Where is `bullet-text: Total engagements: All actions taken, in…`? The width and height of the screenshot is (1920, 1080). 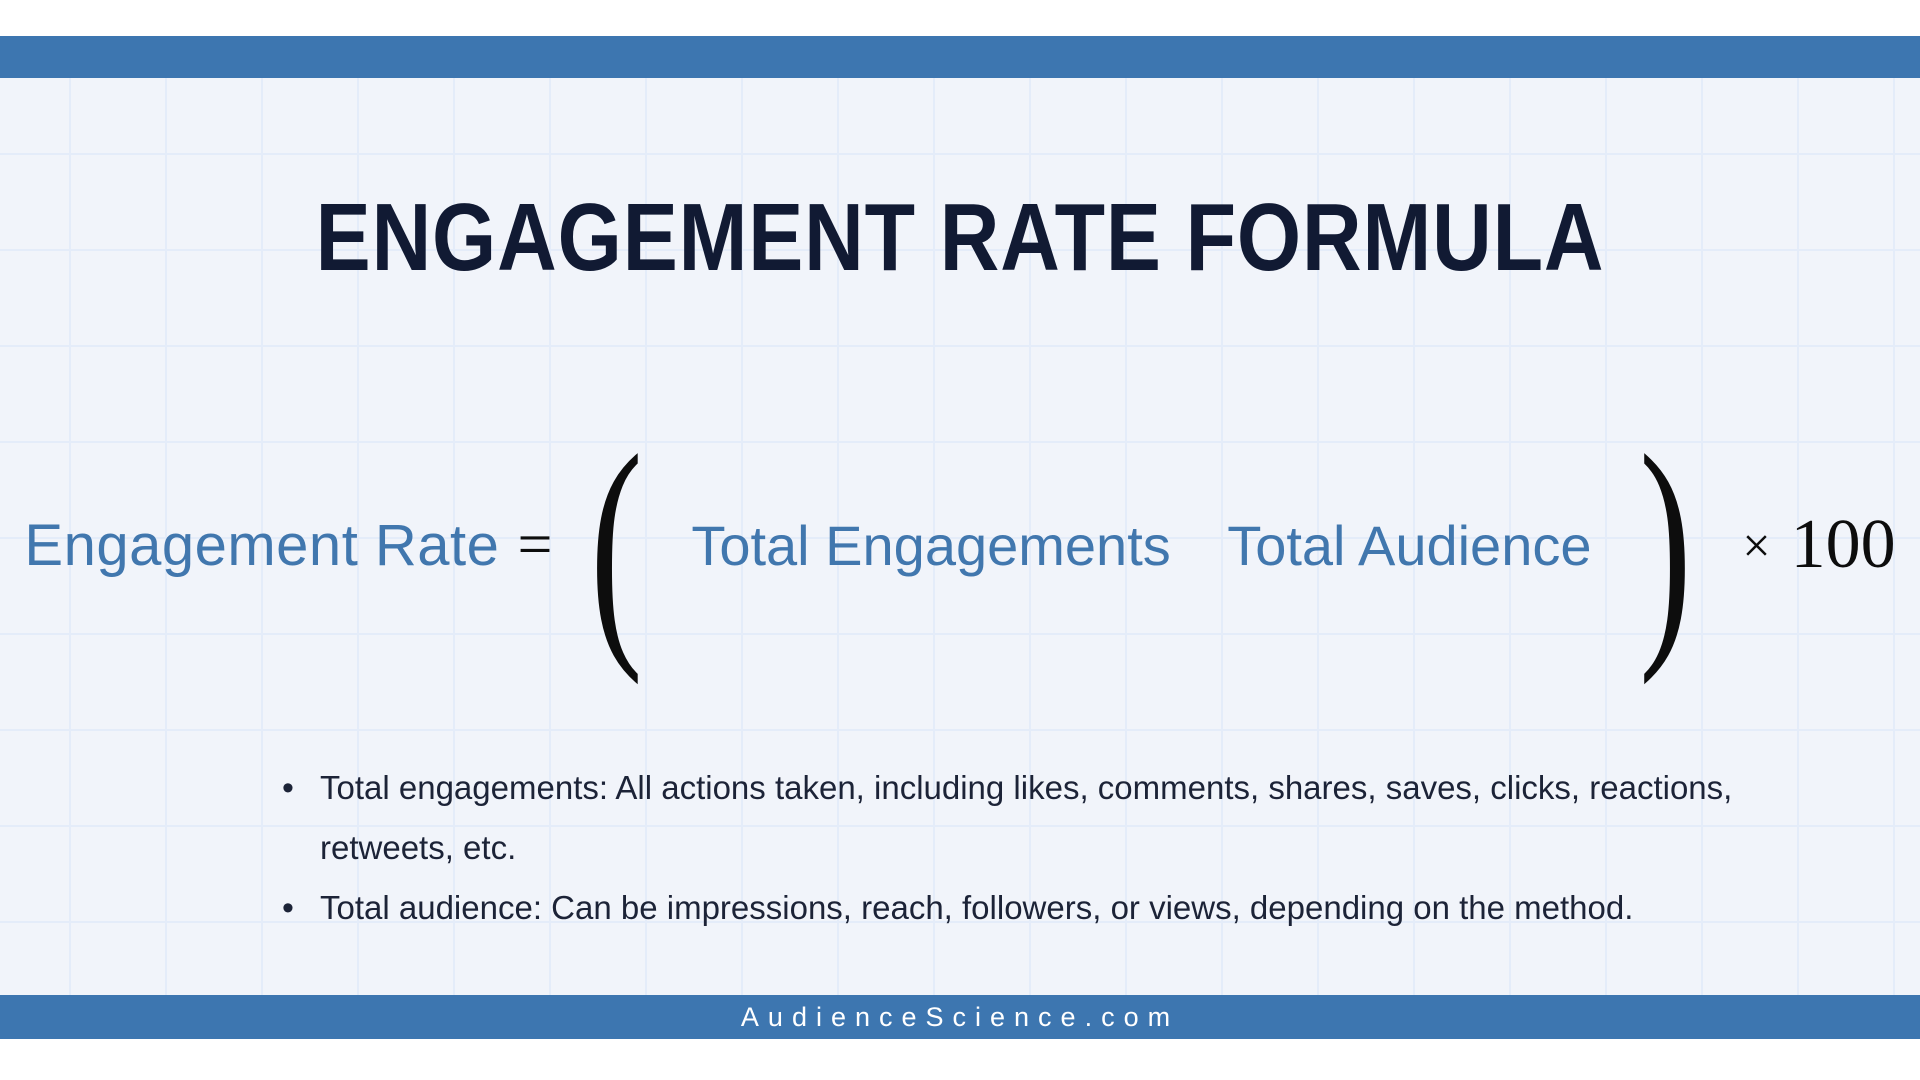 bullet-text: Total engagements: All actions taken, in… is located at coordinates (1026, 818).